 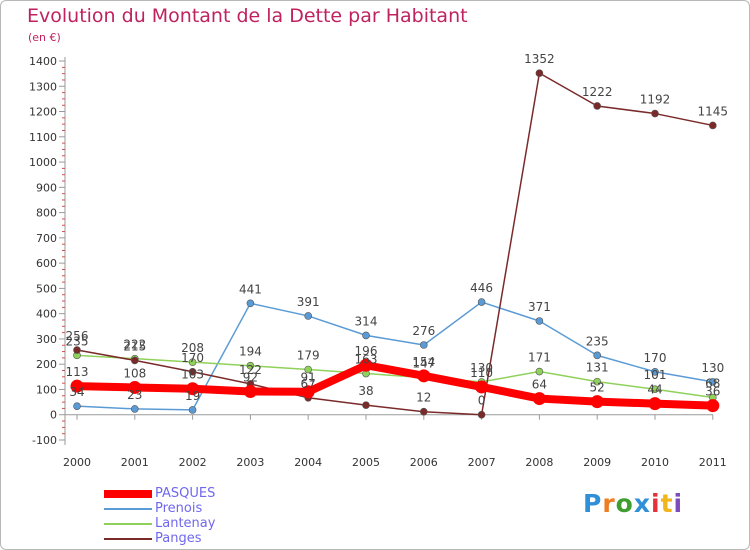 I want to click on data-label-pasques: 52, so click(x=597, y=388).